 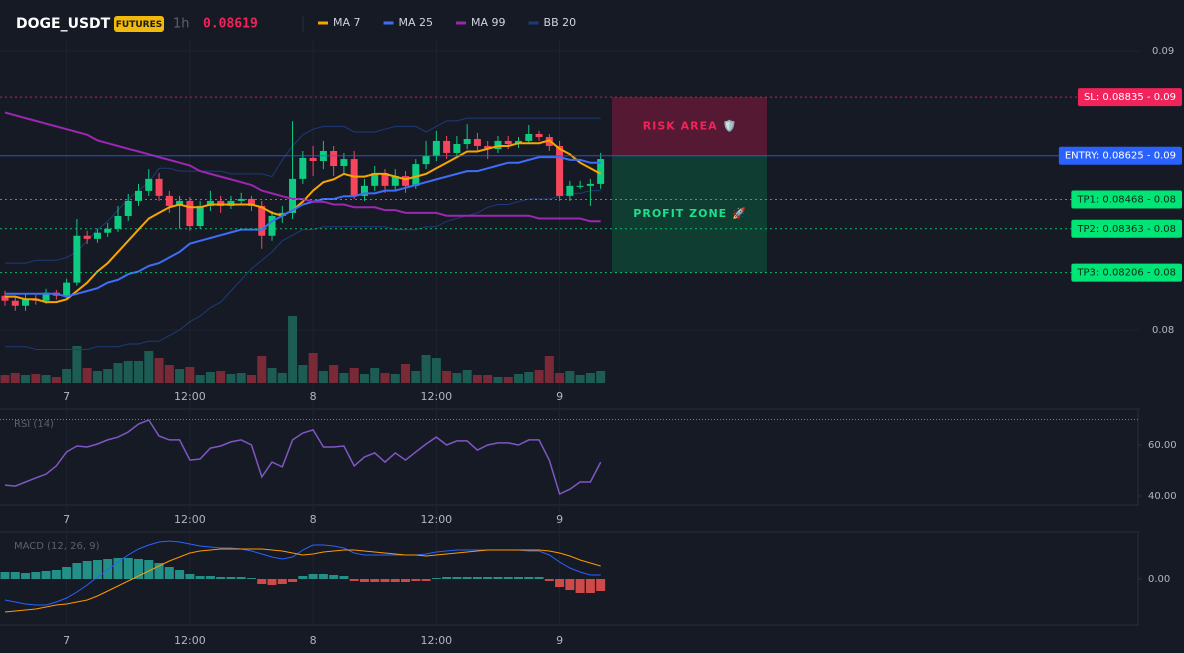 What do you see at coordinates (303, 457) in the screenshot?
I see `rsi-line` at bounding box center [303, 457].